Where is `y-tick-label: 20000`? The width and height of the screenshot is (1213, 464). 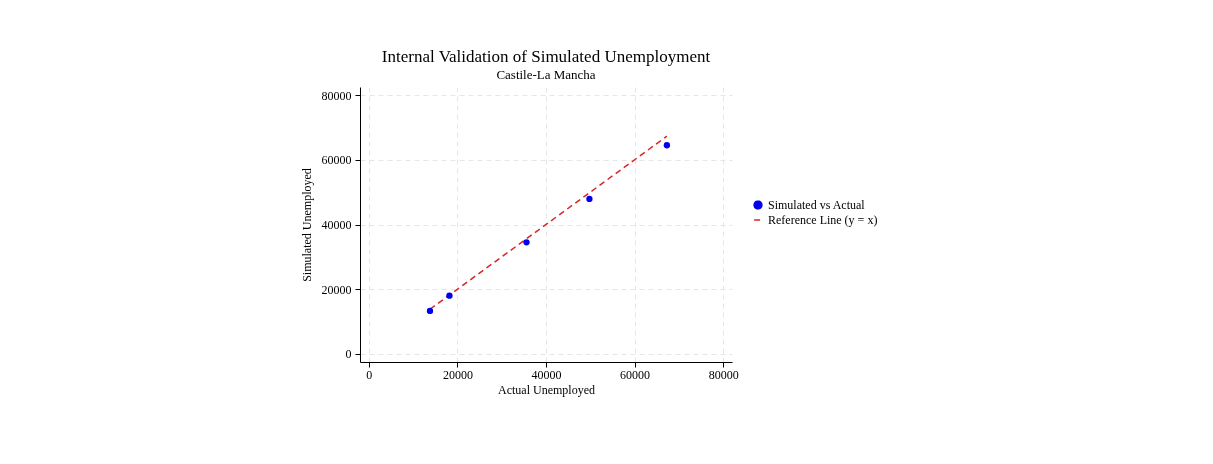 y-tick-label: 20000 is located at coordinates (336, 289).